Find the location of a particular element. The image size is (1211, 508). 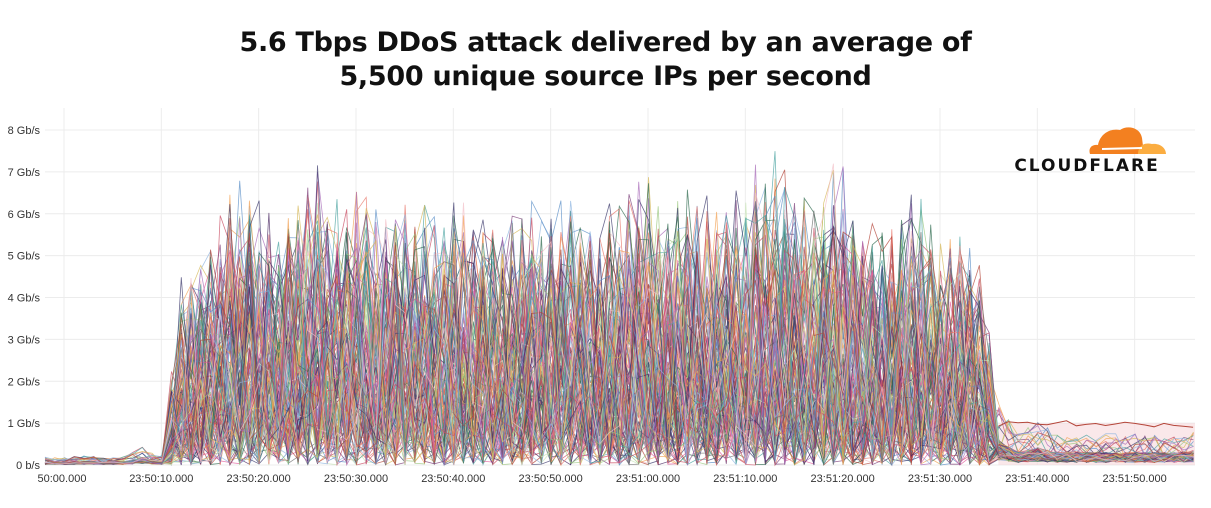

x-tick-label: 23:50:30.000 is located at coordinates (356, 479).